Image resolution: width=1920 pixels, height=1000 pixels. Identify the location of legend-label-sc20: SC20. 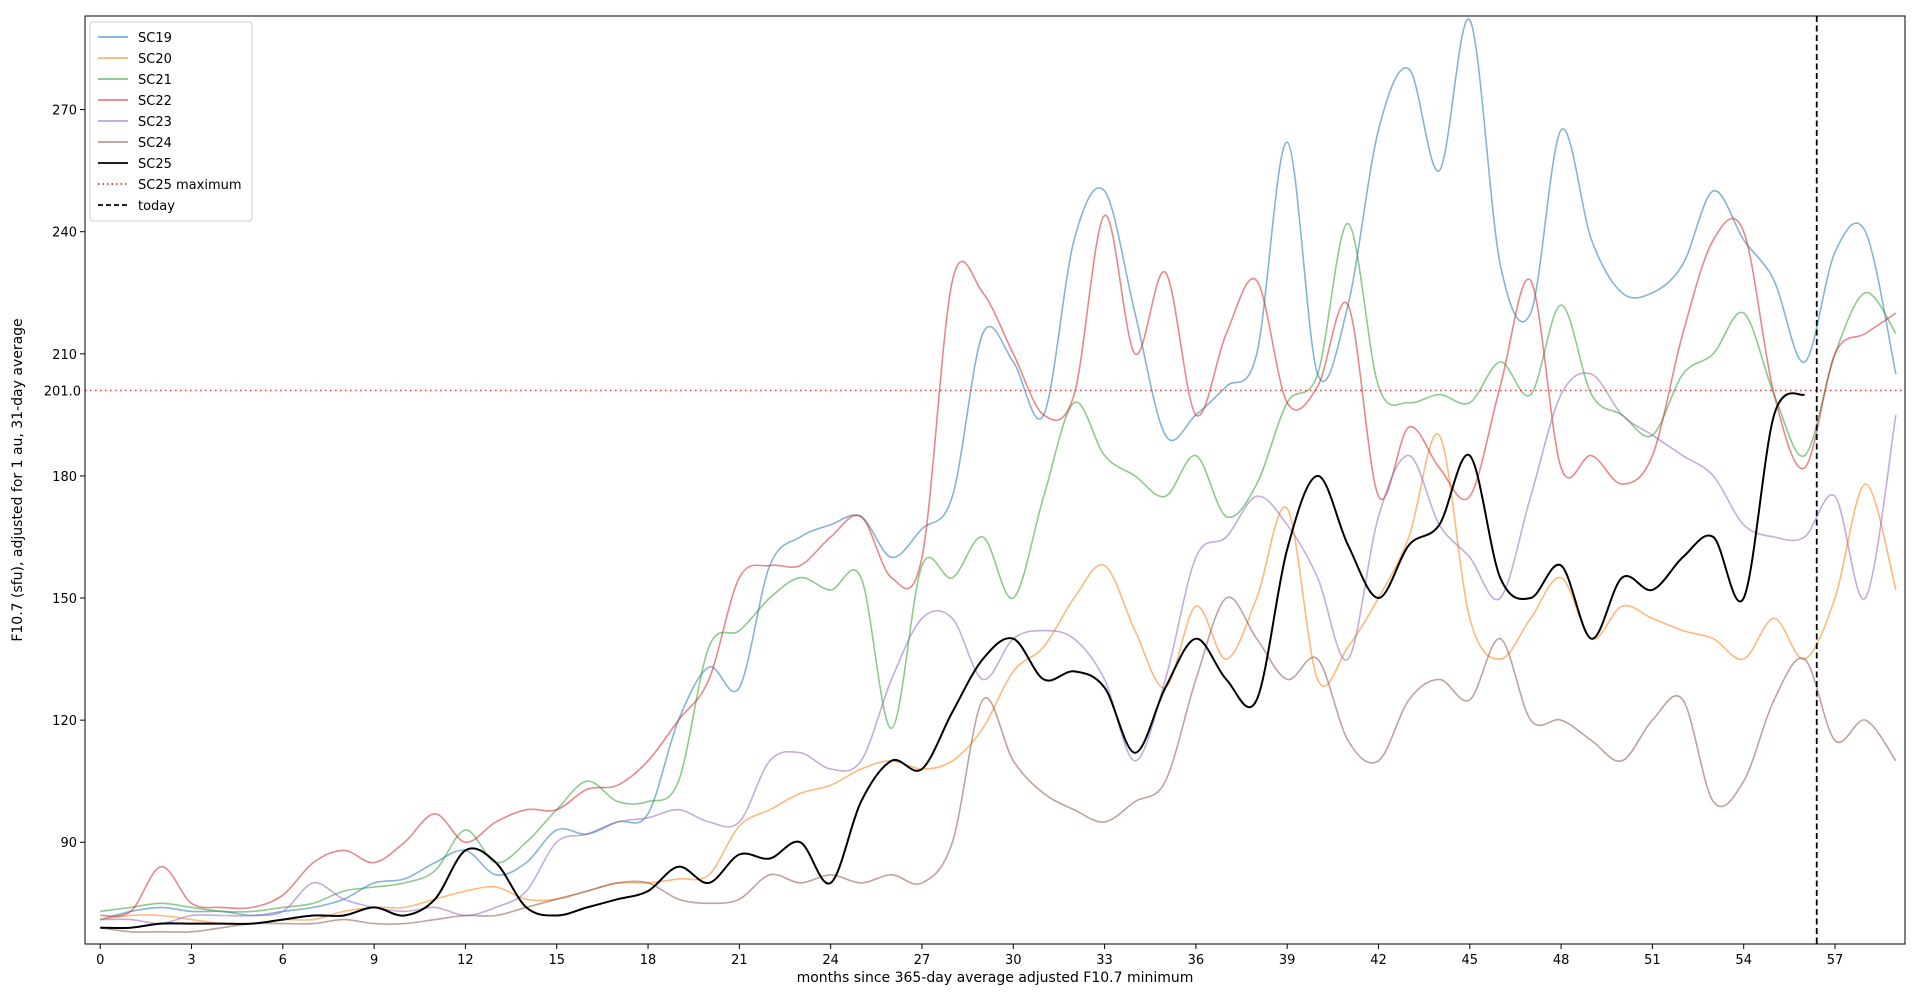
(155, 59).